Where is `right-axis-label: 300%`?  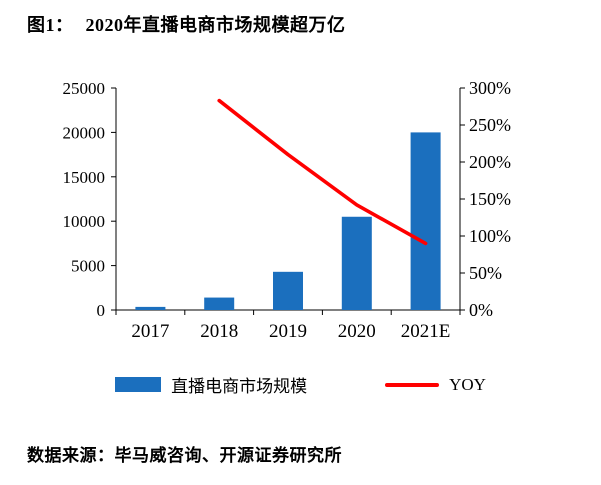 right-axis-label: 300% is located at coordinates (490, 88).